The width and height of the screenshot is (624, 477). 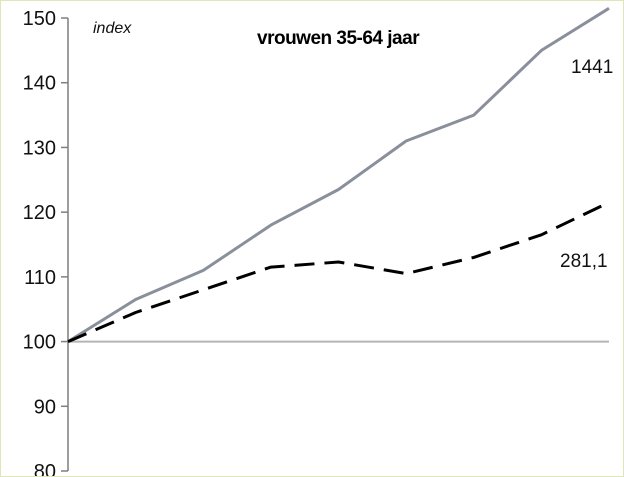 What do you see at coordinates (39, 84) in the screenshot?
I see `y-tick-label: 140` at bounding box center [39, 84].